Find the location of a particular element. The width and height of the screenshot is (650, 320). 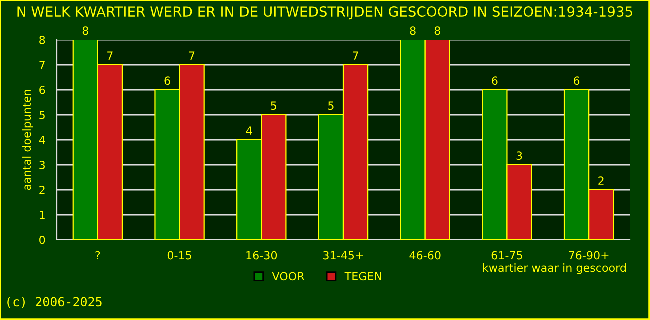

x-tick-label: 61-75 is located at coordinates (507, 255).